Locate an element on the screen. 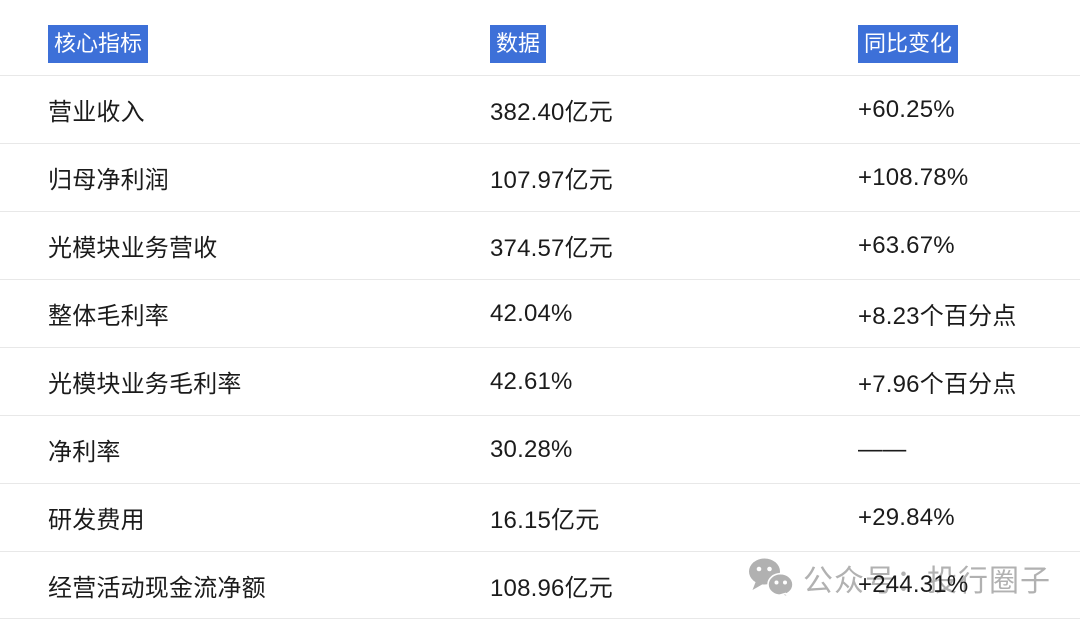 The height and width of the screenshot is (624, 1080). value-cell: 30.28% is located at coordinates (531, 449).